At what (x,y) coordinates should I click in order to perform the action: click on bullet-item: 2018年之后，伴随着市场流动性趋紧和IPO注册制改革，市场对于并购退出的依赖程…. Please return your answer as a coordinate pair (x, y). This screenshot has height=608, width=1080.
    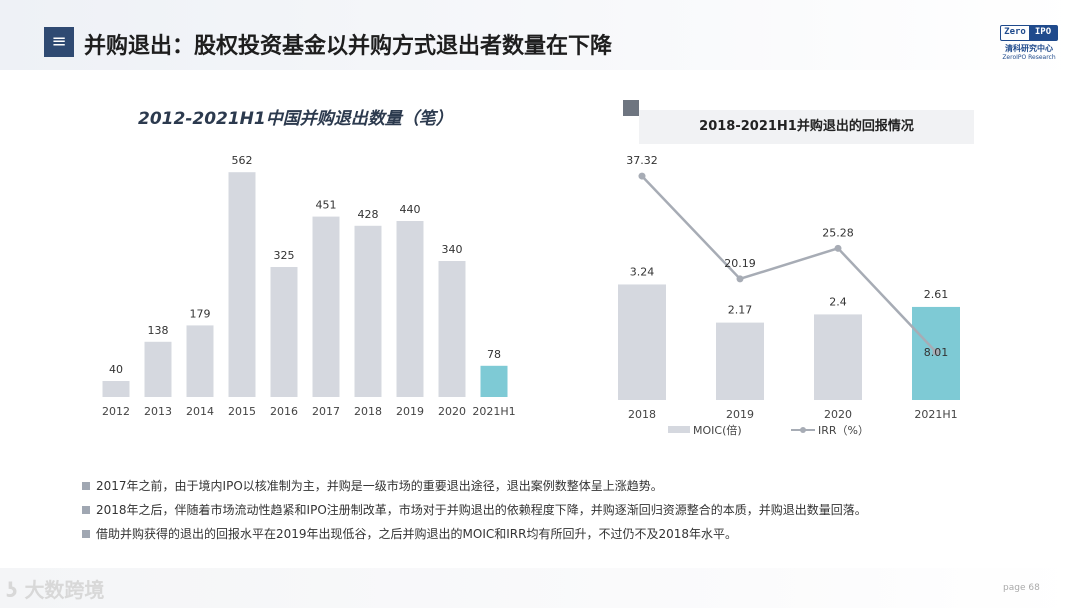
    Looking at the image, I should click on (532, 510).